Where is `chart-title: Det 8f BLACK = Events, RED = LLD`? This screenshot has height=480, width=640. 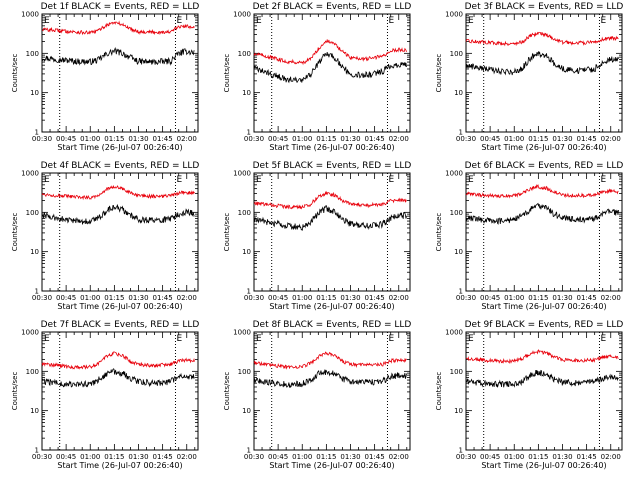
chart-title: Det 8f BLACK = Events, RED = LLD is located at coordinates (332, 325).